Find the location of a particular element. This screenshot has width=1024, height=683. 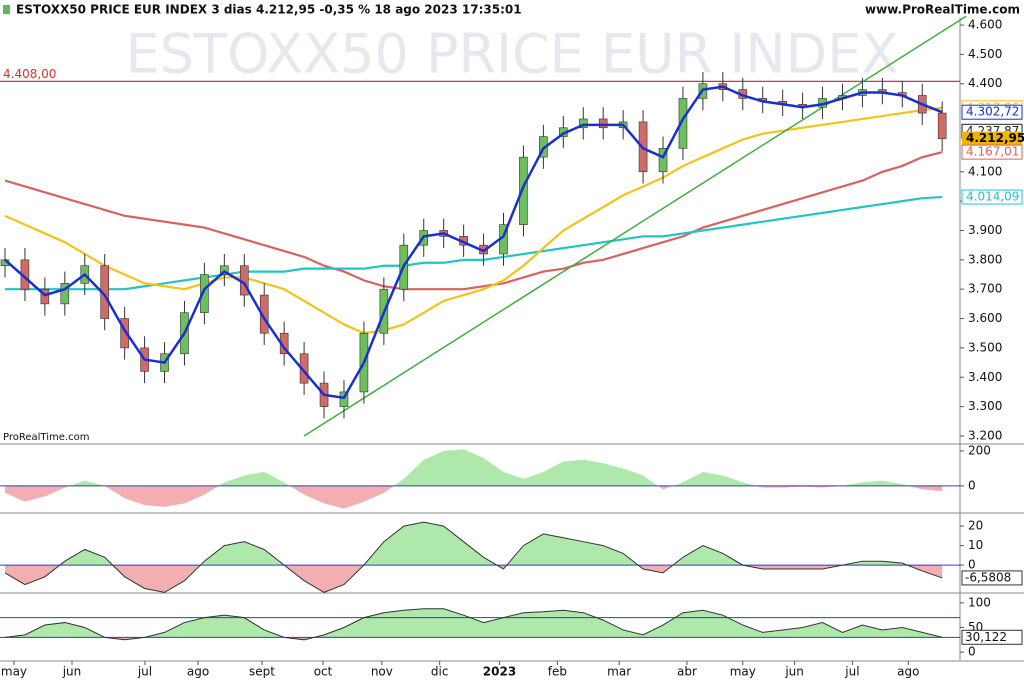

icon is located at coordinates (6, 9).